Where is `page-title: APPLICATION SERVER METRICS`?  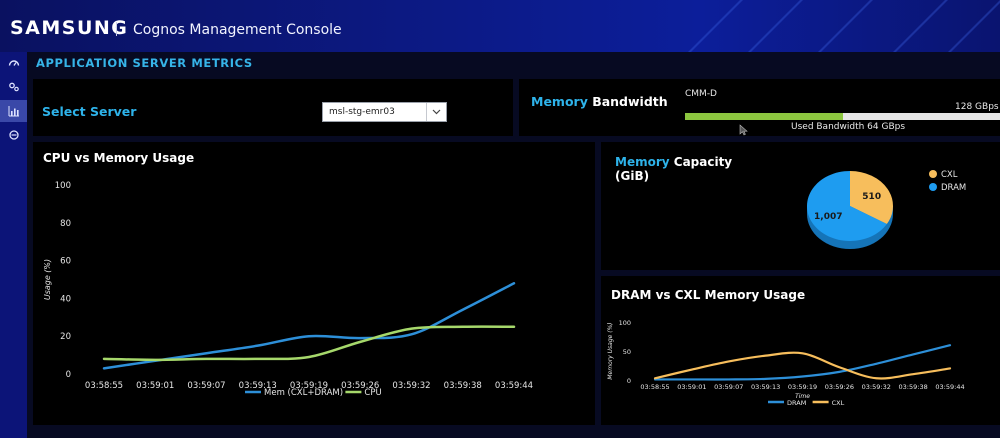
page-title: APPLICATION SERVER METRICS is located at coordinates (144, 63).